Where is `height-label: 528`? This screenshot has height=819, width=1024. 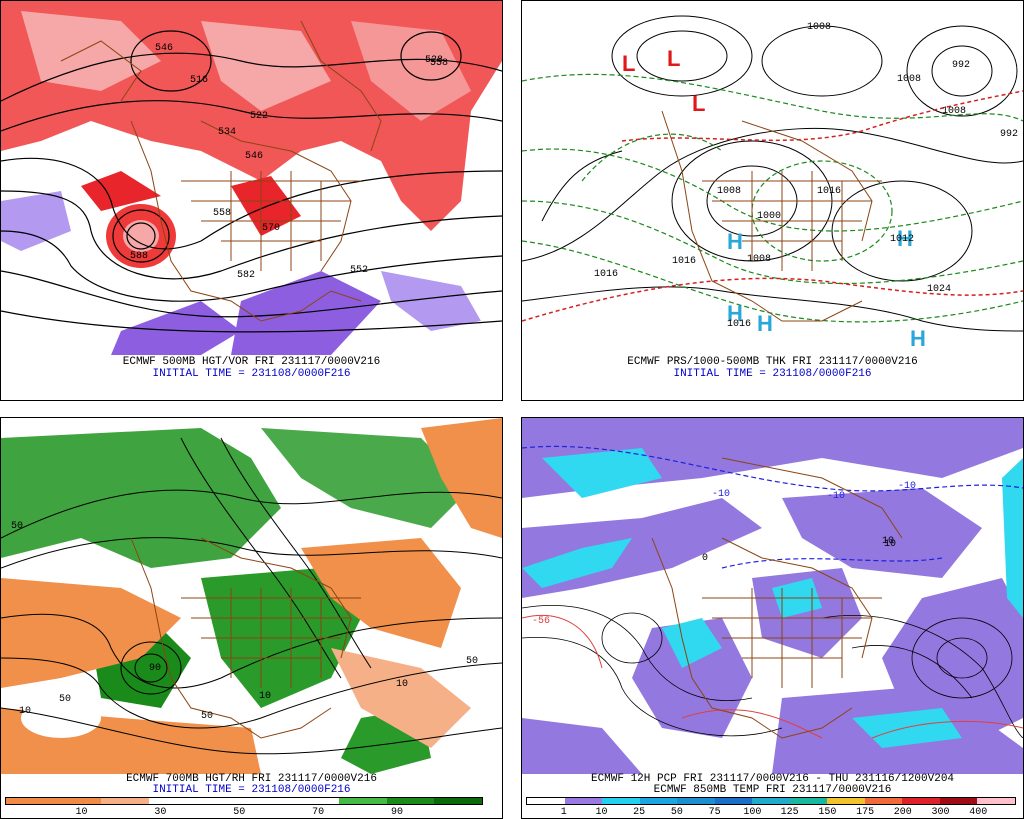
height-label: 528 is located at coordinates (434, 60).